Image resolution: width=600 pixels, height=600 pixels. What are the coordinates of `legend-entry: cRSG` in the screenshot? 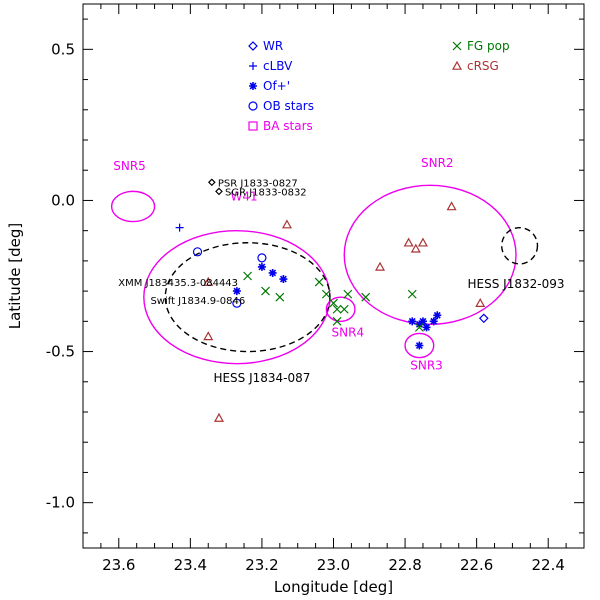 It's located at (483, 66).